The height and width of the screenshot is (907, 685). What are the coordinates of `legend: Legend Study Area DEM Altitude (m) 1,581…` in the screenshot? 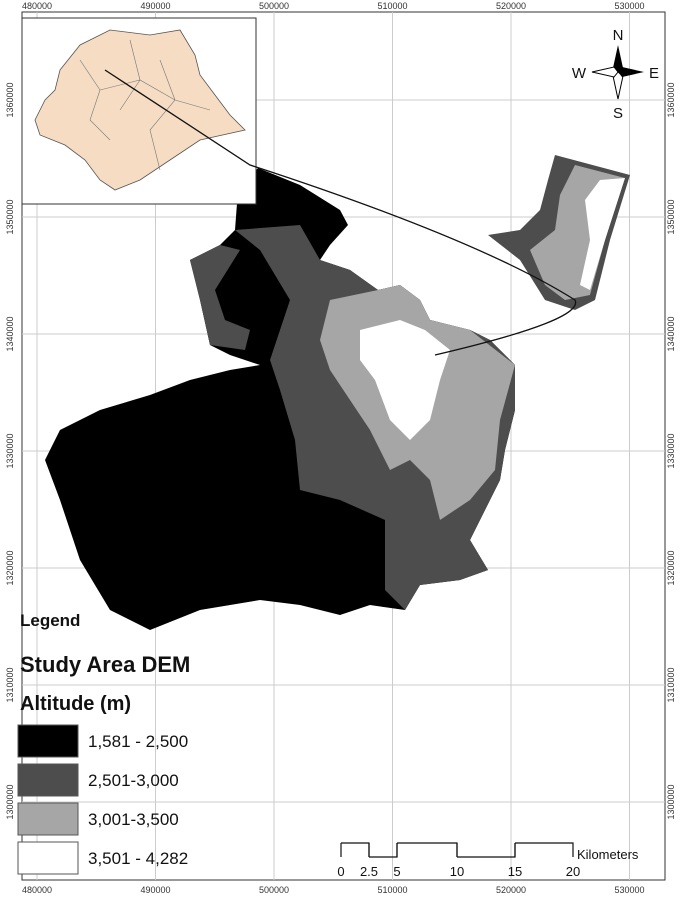 It's located at (103, 743).